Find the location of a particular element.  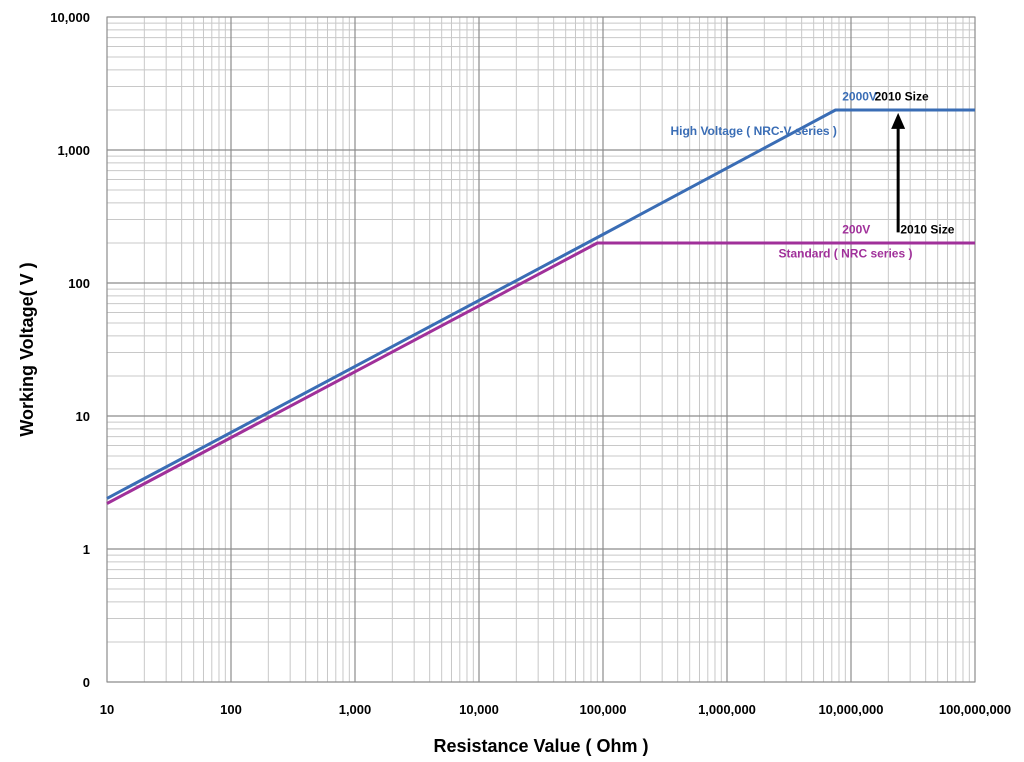

y-axis-title: Working Voltage( V ) is located at coordinates (27, 349).